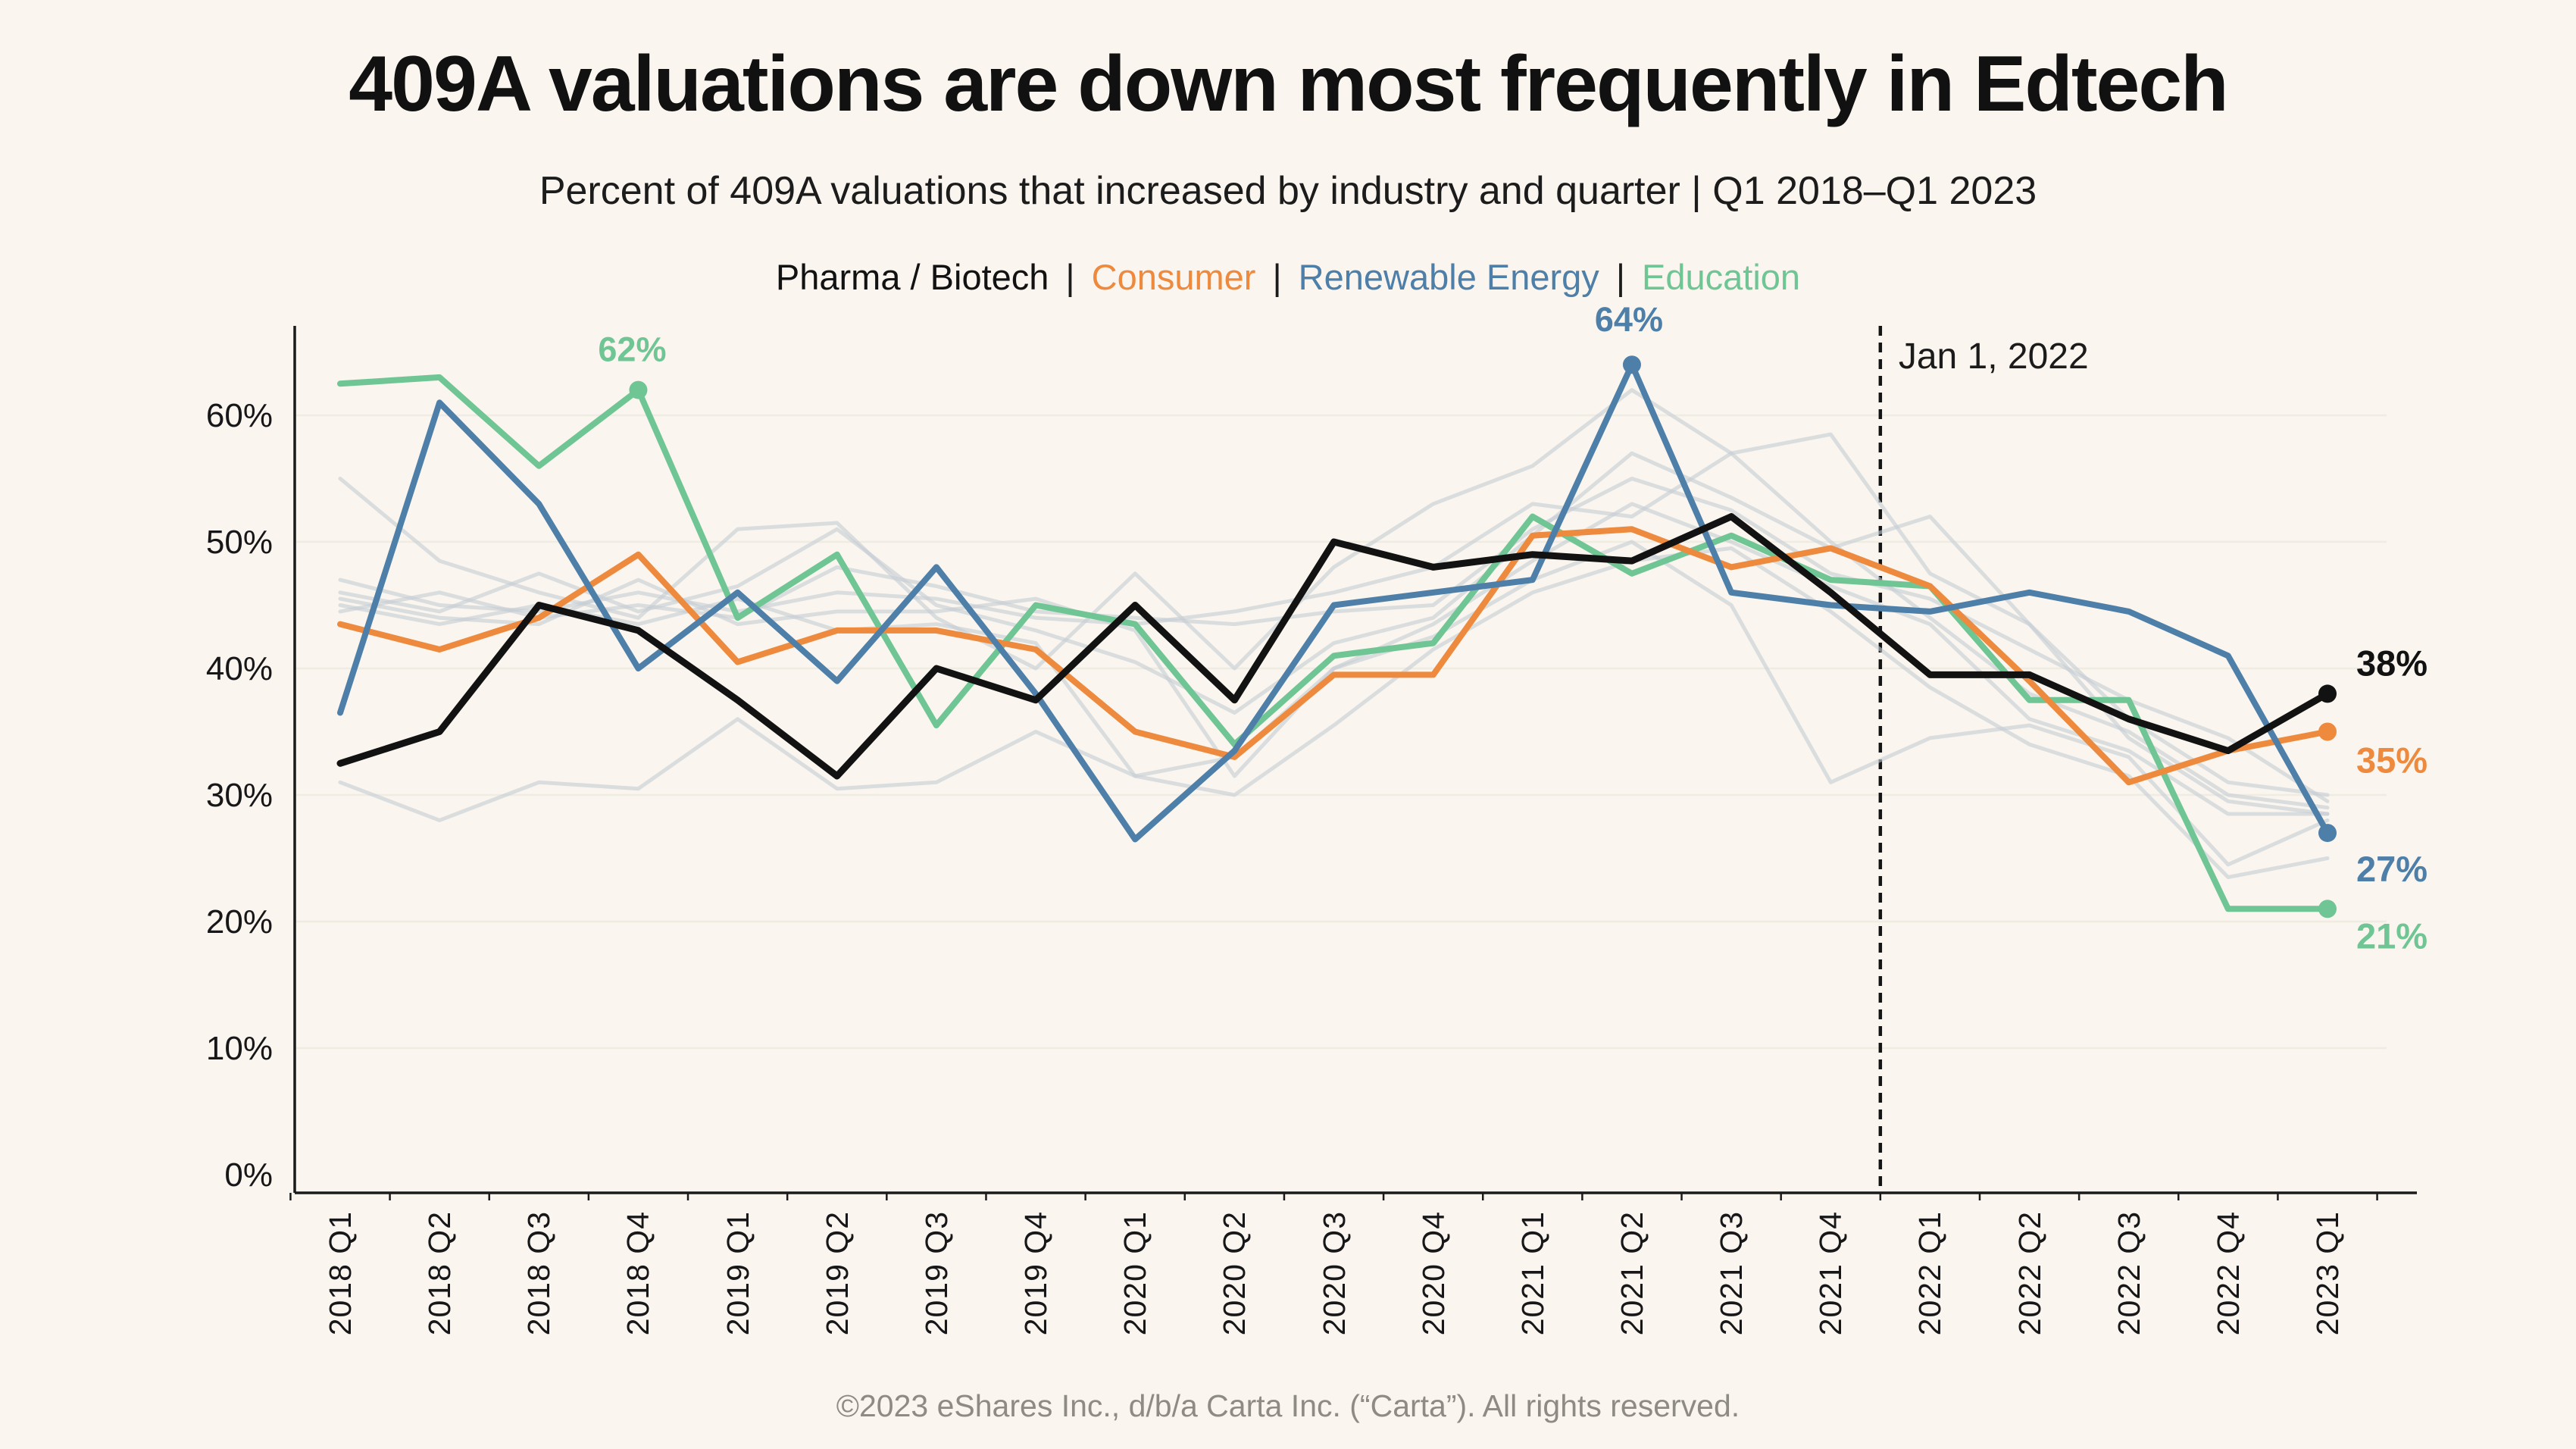 The width and height of the screenshot is (2576, 1449). What do you see at coordinates (2029, 1273) in the screenshot?
I see `x-axis-tick-label: 2022 Q2` at bounding box center [2029, 1273].